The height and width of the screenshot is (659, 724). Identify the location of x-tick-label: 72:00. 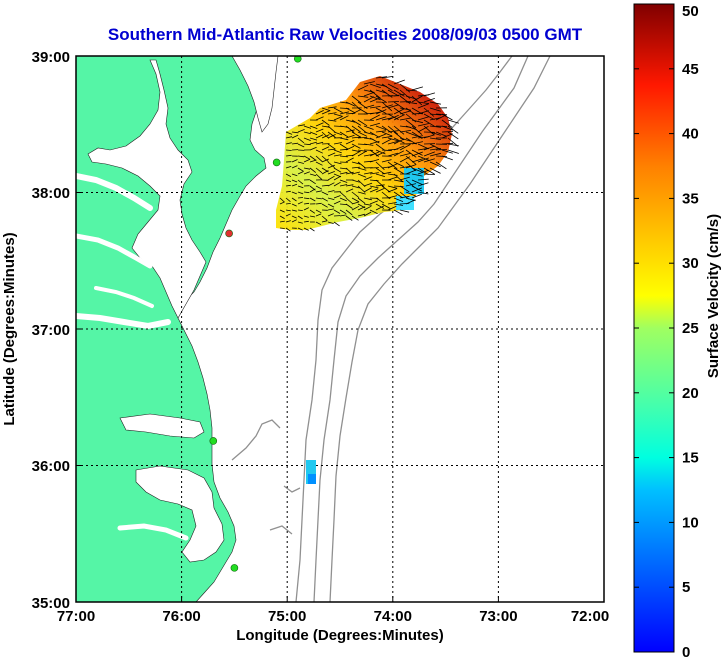
(590, 616).